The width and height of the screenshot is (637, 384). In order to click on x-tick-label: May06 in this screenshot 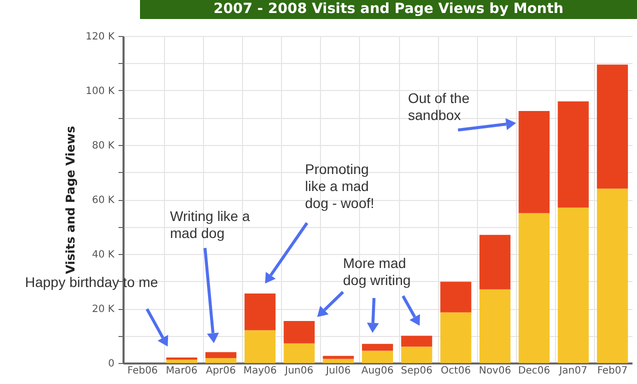, I will do `click(260, 371)`.